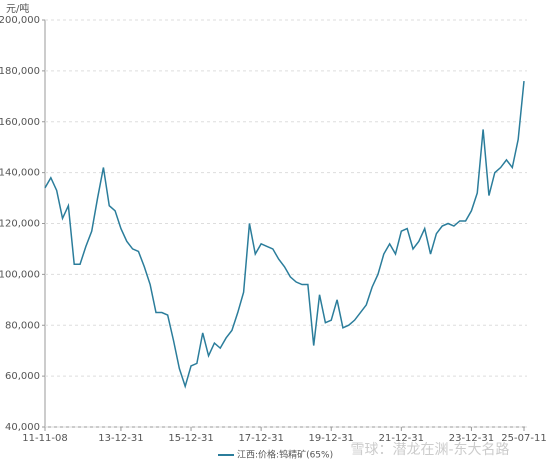 The width and height of the screenshot is (553, 462). Describe the element at coordinates (331, 438) in the screenshot. I see `x-tick-label: 19-12-31` at that location.